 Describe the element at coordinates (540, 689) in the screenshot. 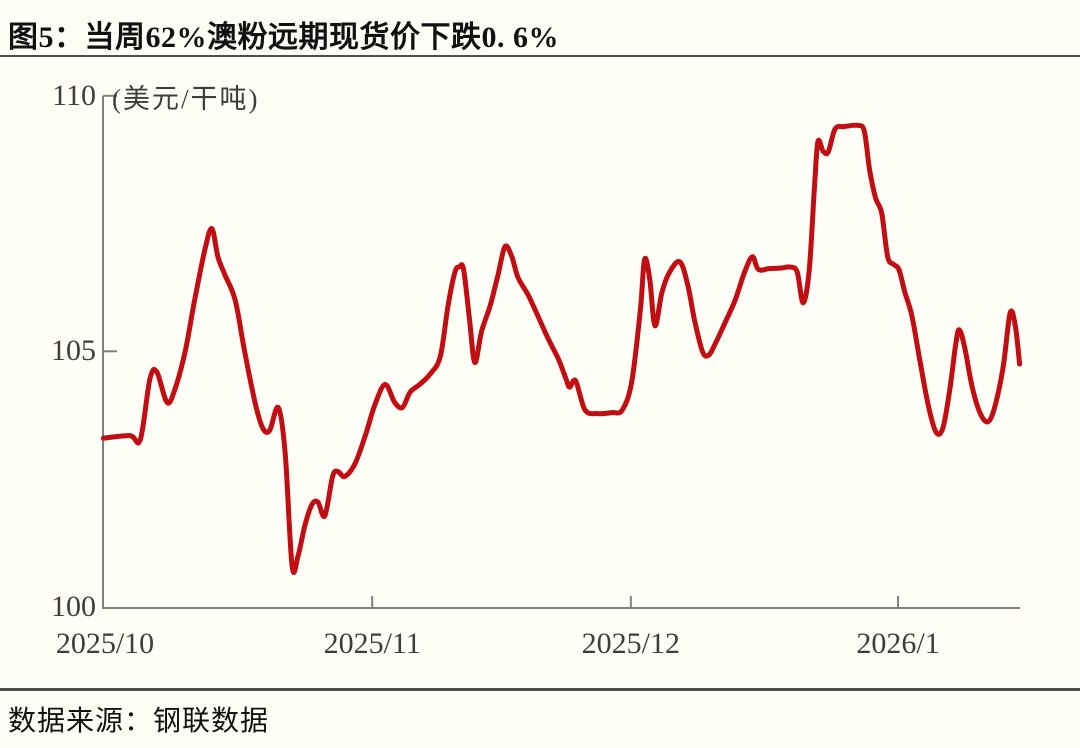

I see `bottom-divider` at that location.